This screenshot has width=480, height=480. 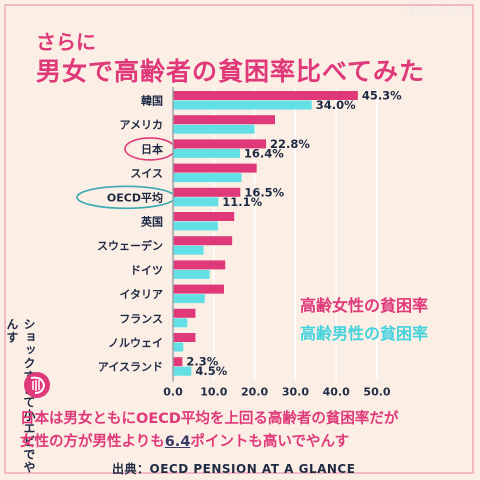 I want to click on note-line-2-post: ポイントも高いでやんす, so click(x=270, y=442).